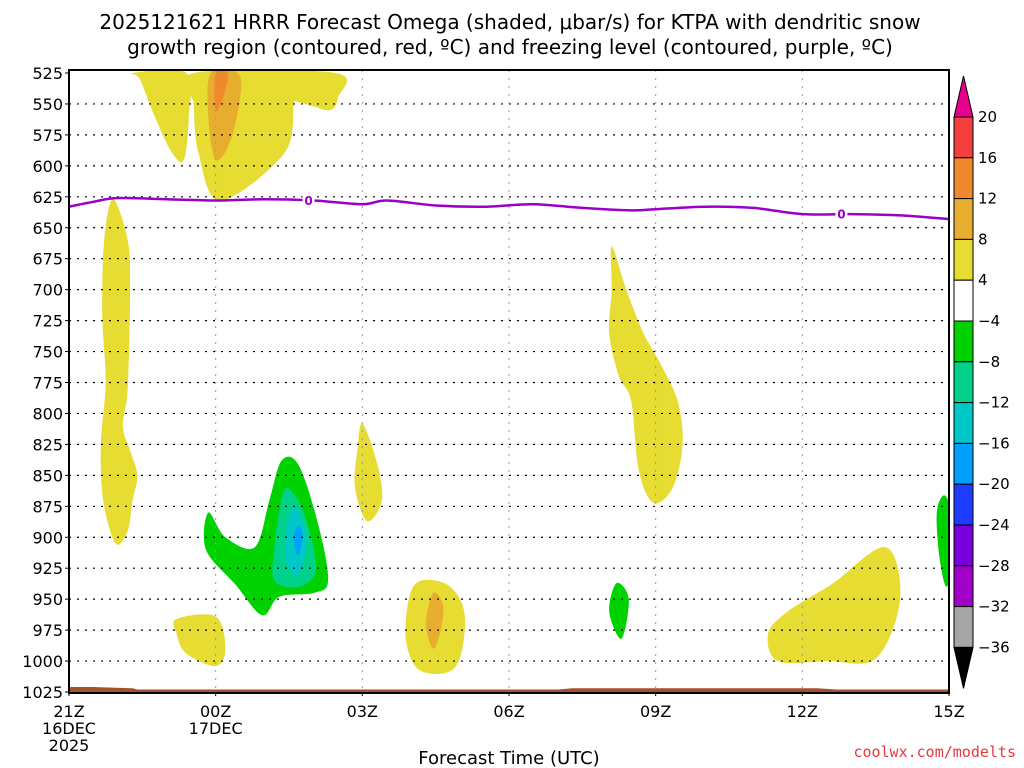  What do you see at coordinates (508, 711) in the screenshot?
I see `x-tick-label: 06Z` at bounding box center [508, 711].